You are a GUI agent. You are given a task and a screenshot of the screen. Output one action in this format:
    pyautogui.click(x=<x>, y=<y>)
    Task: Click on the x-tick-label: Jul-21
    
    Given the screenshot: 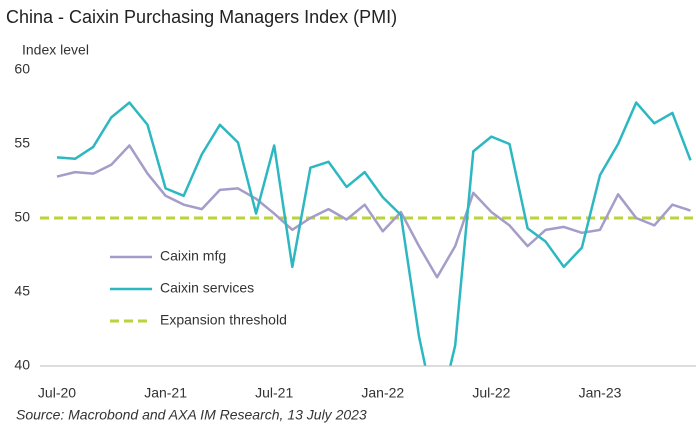 What is the action you would take?
    pyautogui.click(x=274, y=393)
    